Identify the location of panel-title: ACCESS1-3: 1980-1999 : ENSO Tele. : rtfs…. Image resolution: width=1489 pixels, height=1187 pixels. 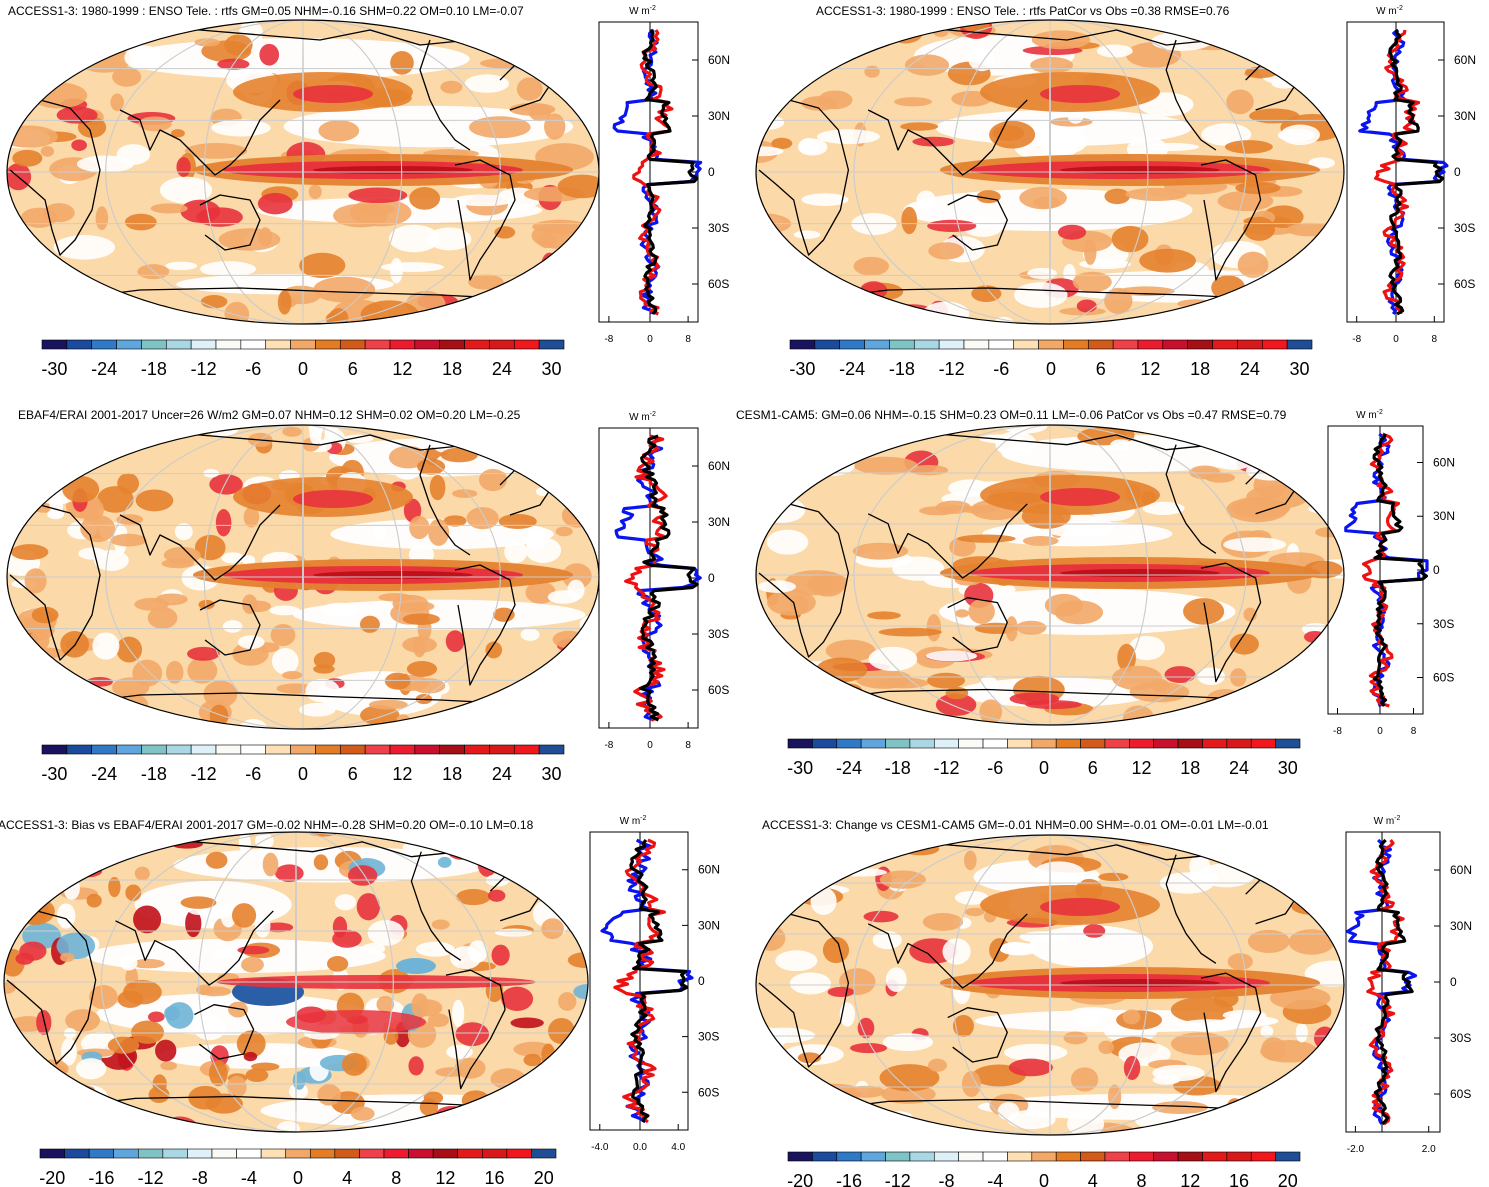
(266, 11).